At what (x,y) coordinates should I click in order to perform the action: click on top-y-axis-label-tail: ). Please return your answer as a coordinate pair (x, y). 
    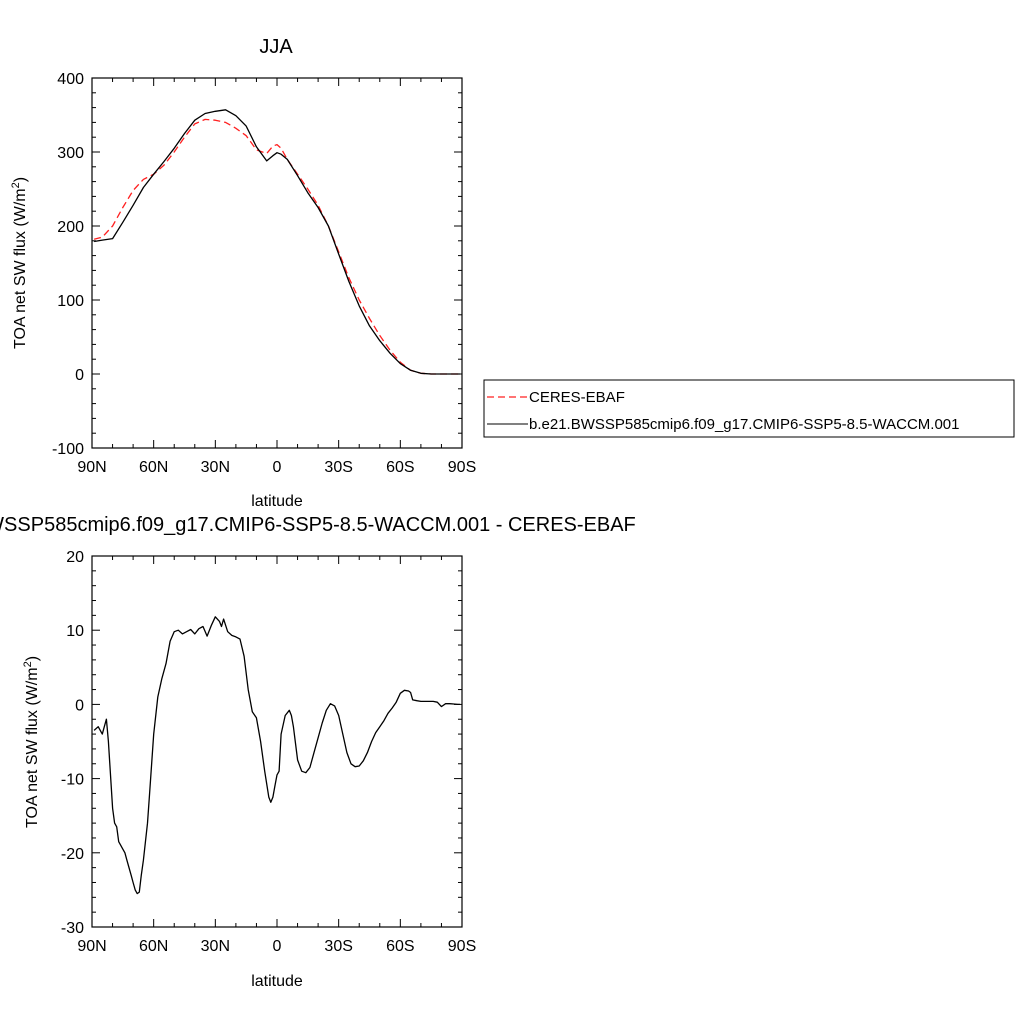
    Looking at the image, I should click on (20, 179).